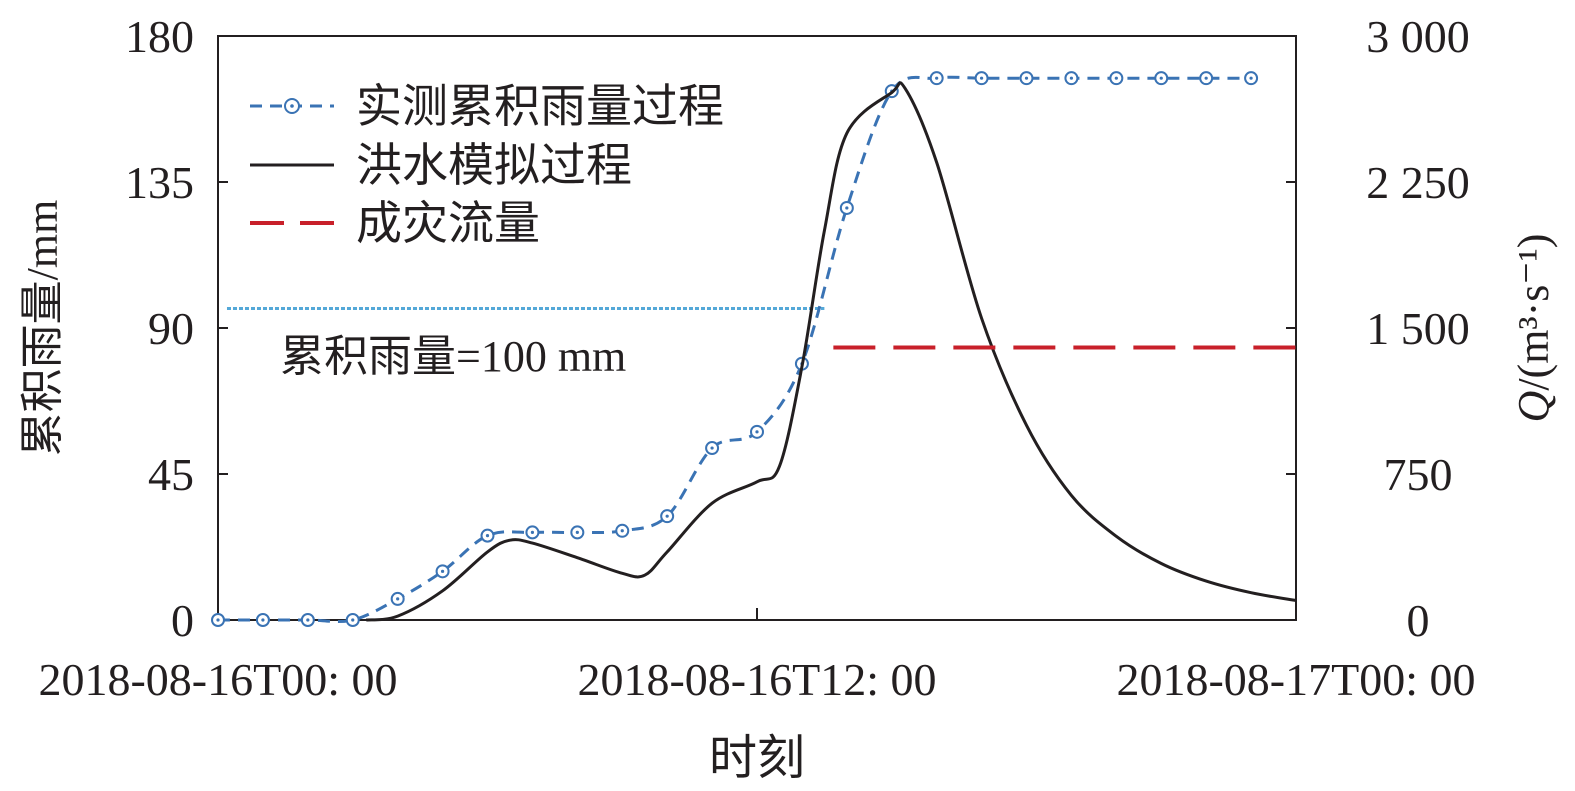  I want to click on x-tick-label: 2018-08-16T00: 00, so click(217, 679).